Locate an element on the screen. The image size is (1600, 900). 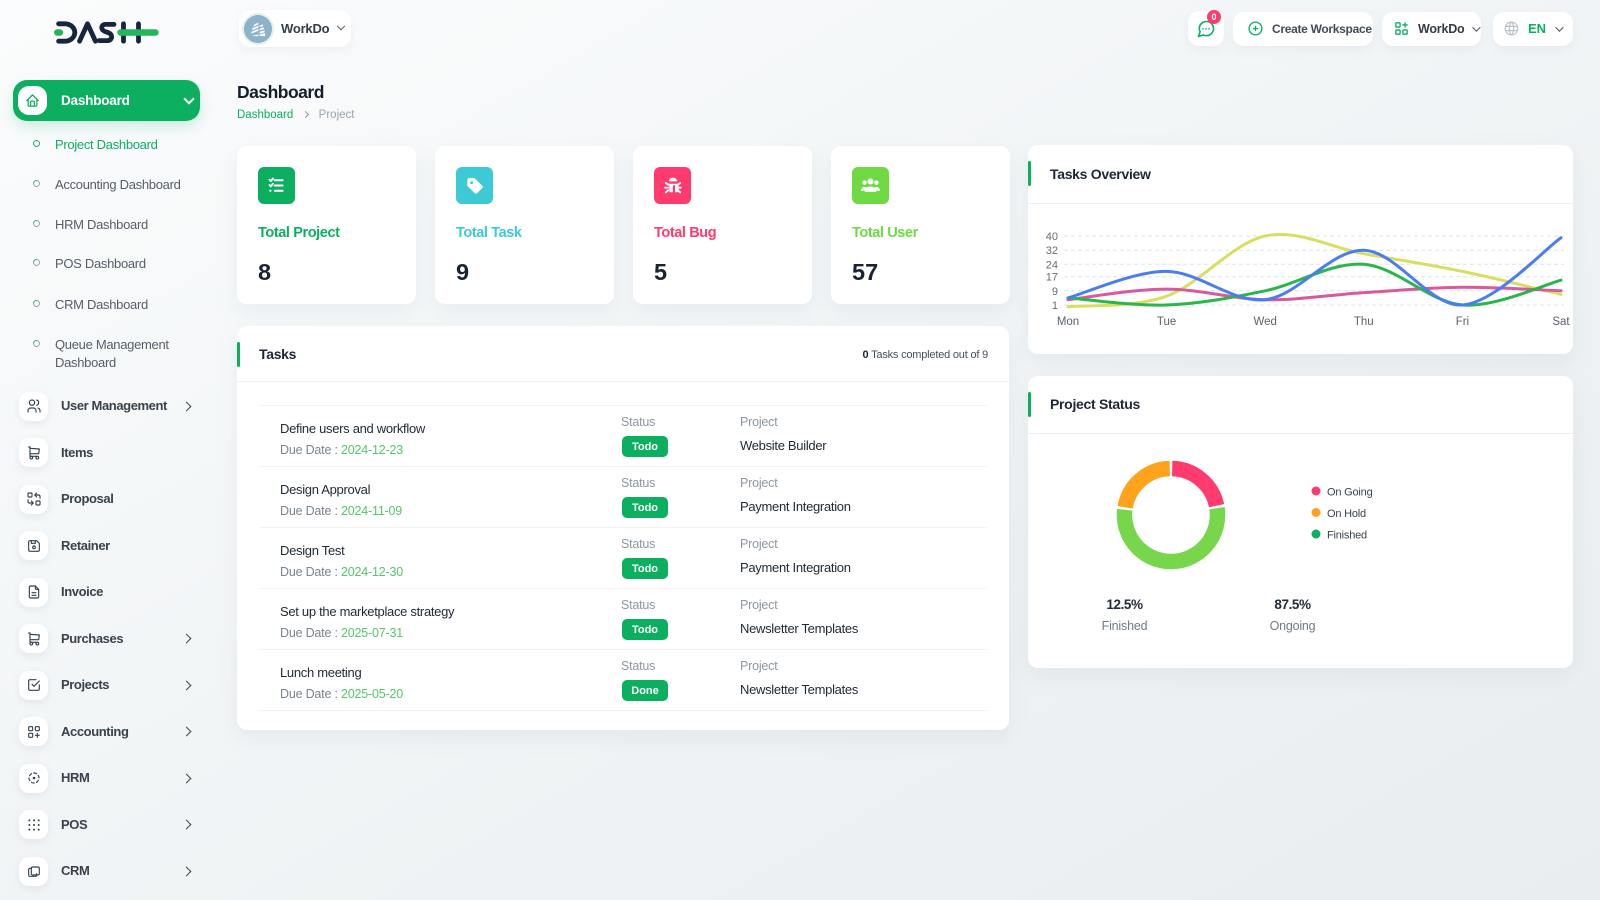
svg-text: 40 is located at coordinates (1052, 237).